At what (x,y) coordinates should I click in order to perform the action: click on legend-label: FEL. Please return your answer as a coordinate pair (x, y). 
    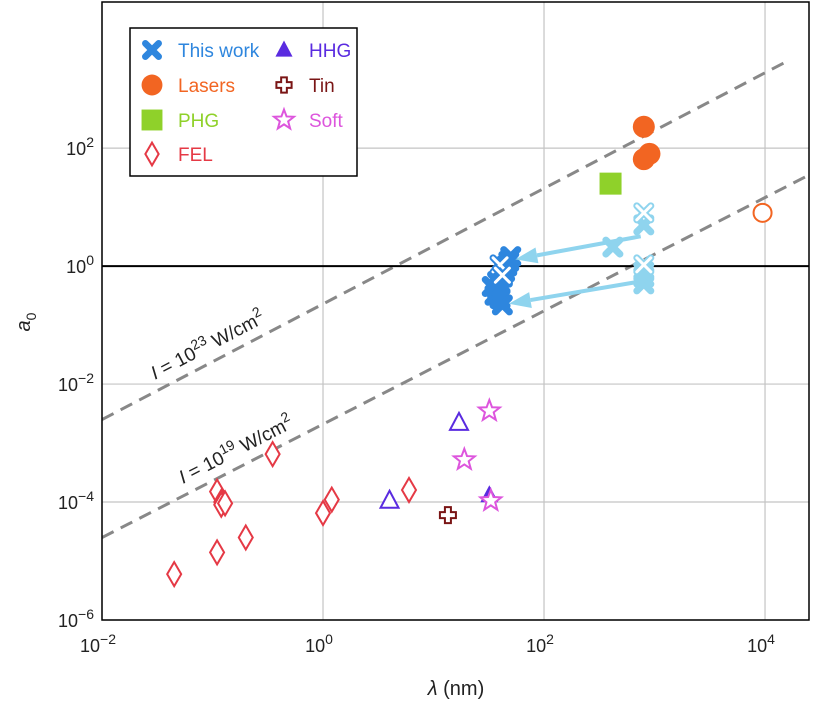
    Looking at the image, I should click on (195, 155).